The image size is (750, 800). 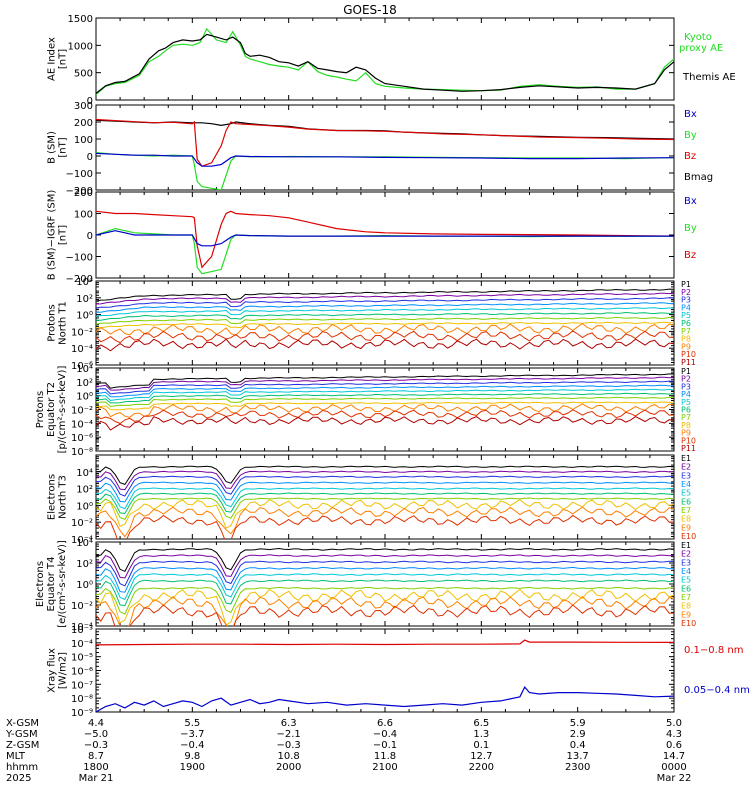 I want to click on y-axis-label: Protons, so click(x=52, y=322).